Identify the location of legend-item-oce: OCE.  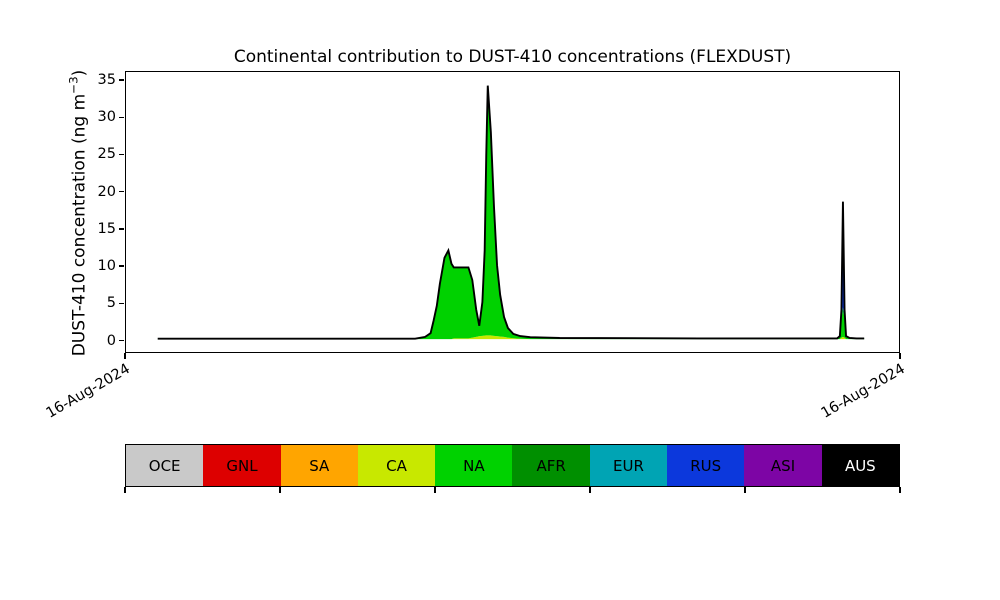
(165, 465).